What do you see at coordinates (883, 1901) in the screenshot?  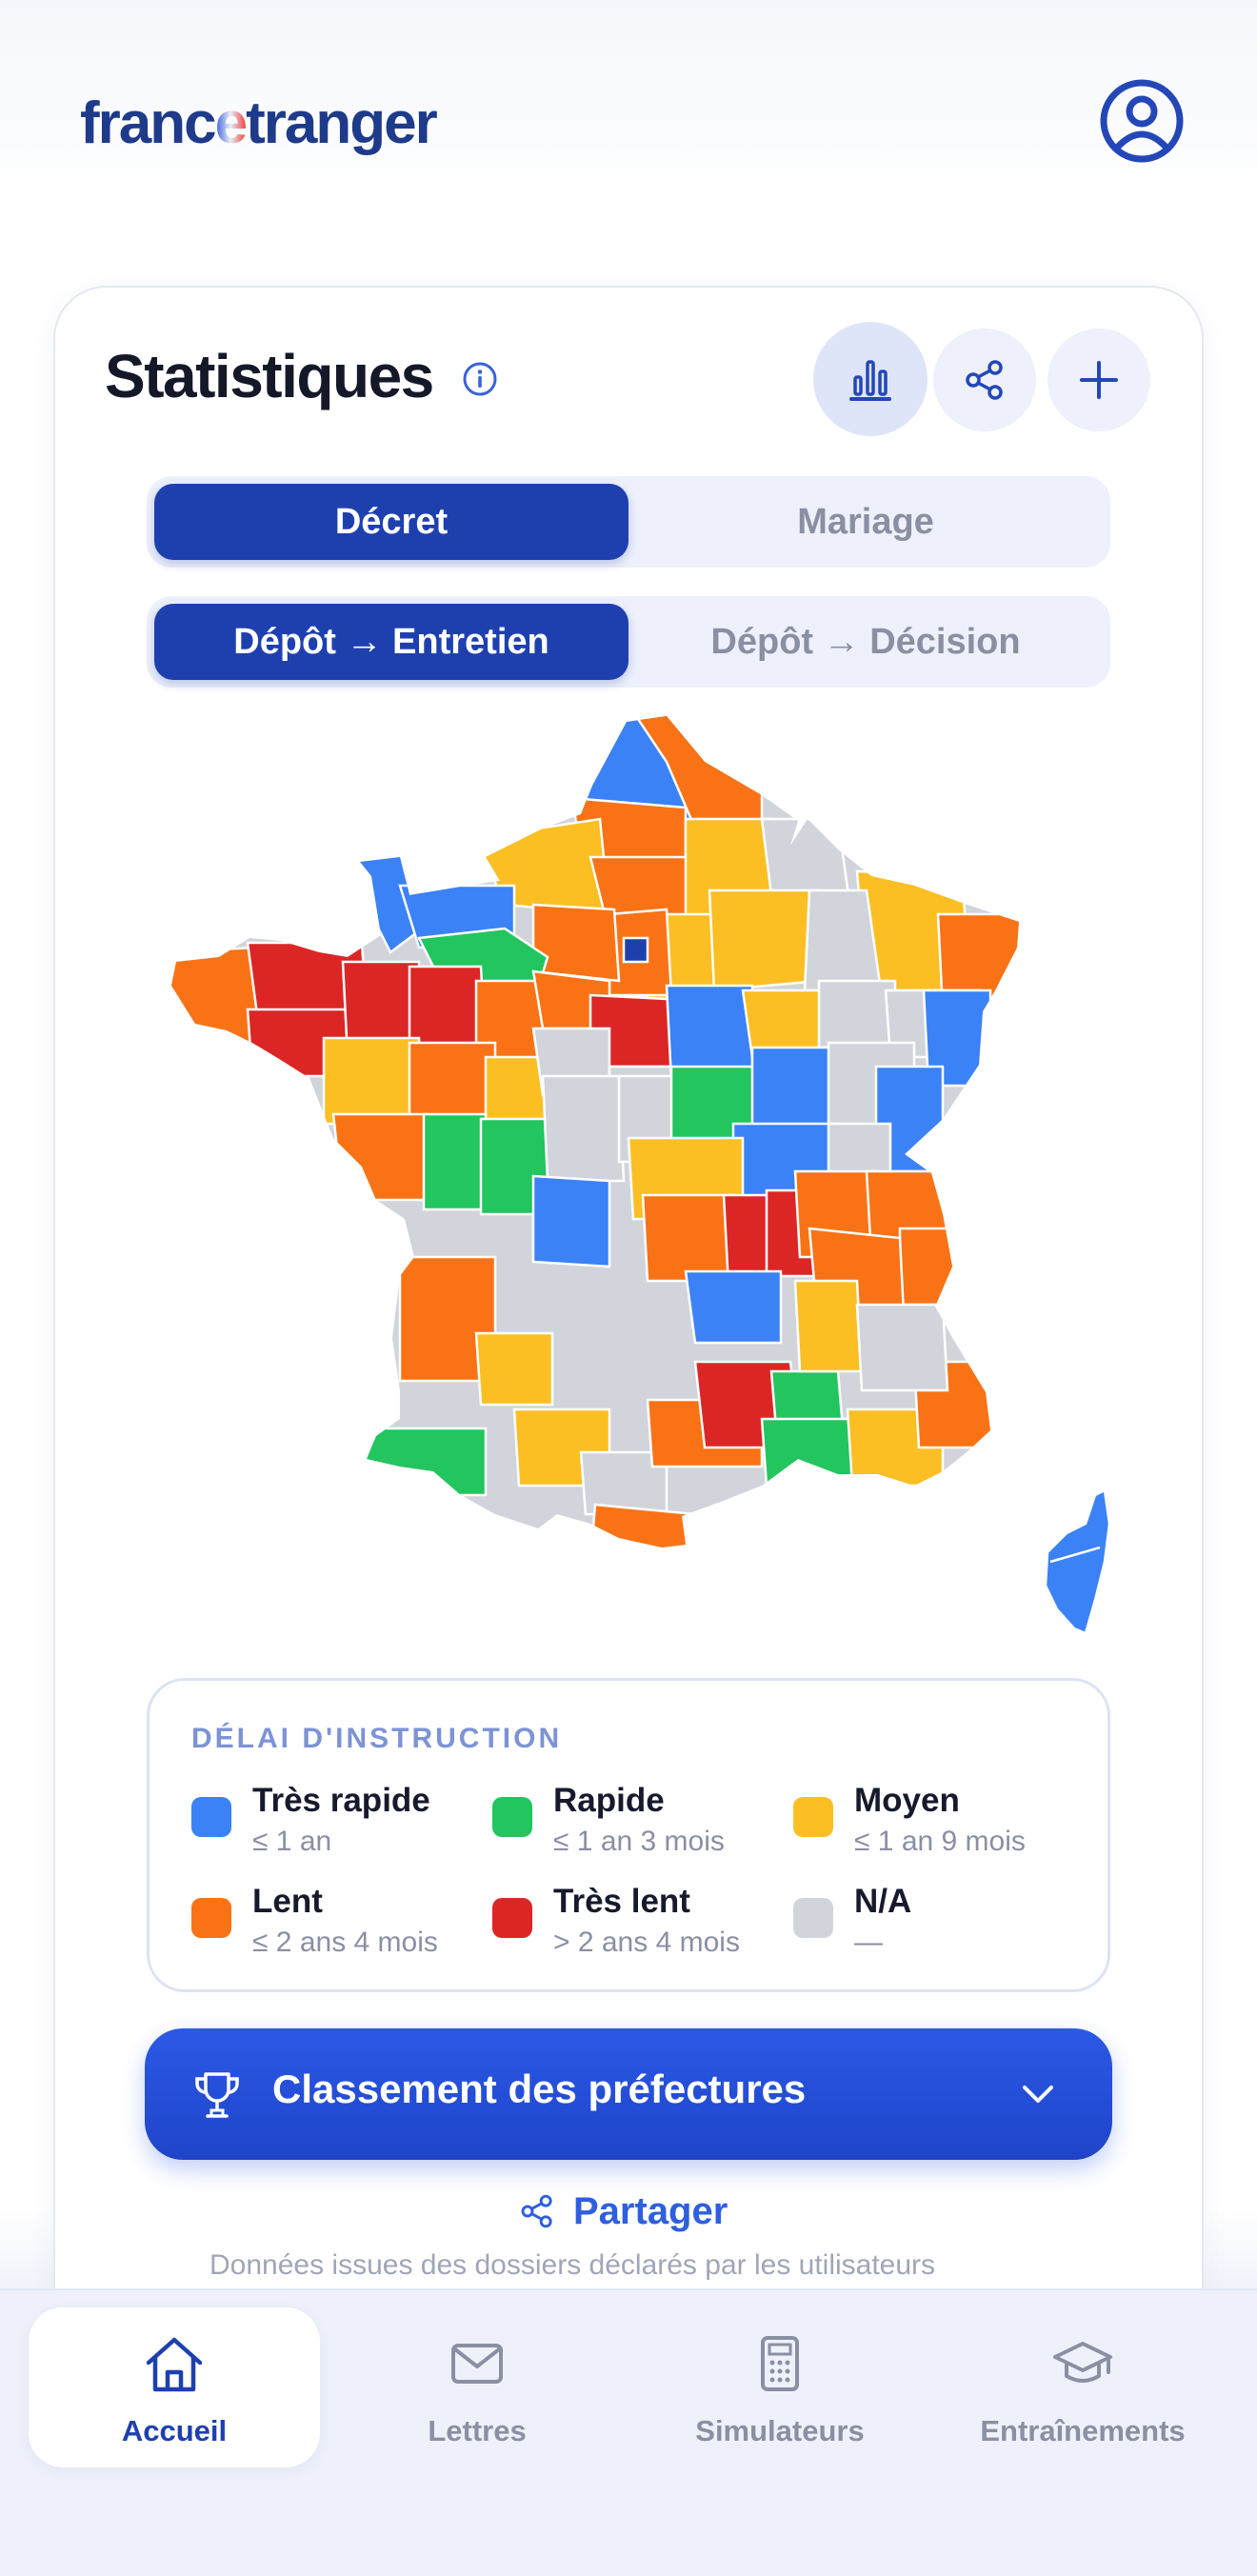 I see `legend-name: N/A` at bounding box center [883, 1901].